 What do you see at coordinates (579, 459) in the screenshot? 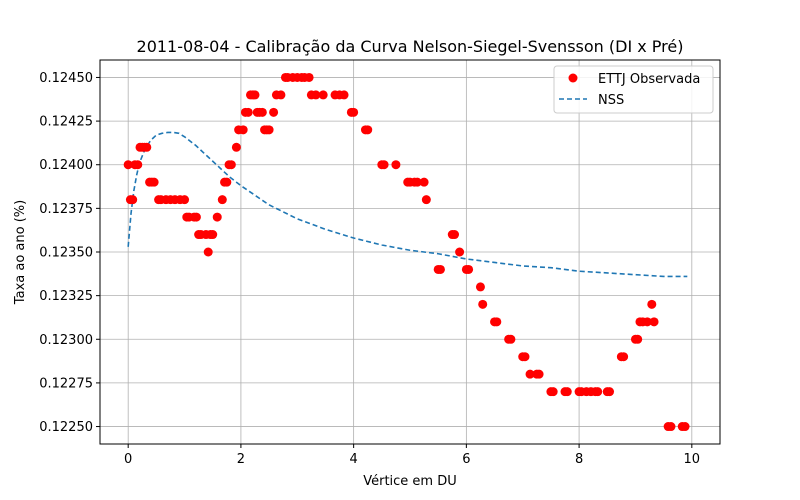
I see `x-tick-label: 8` at bounding box center [579, 459].